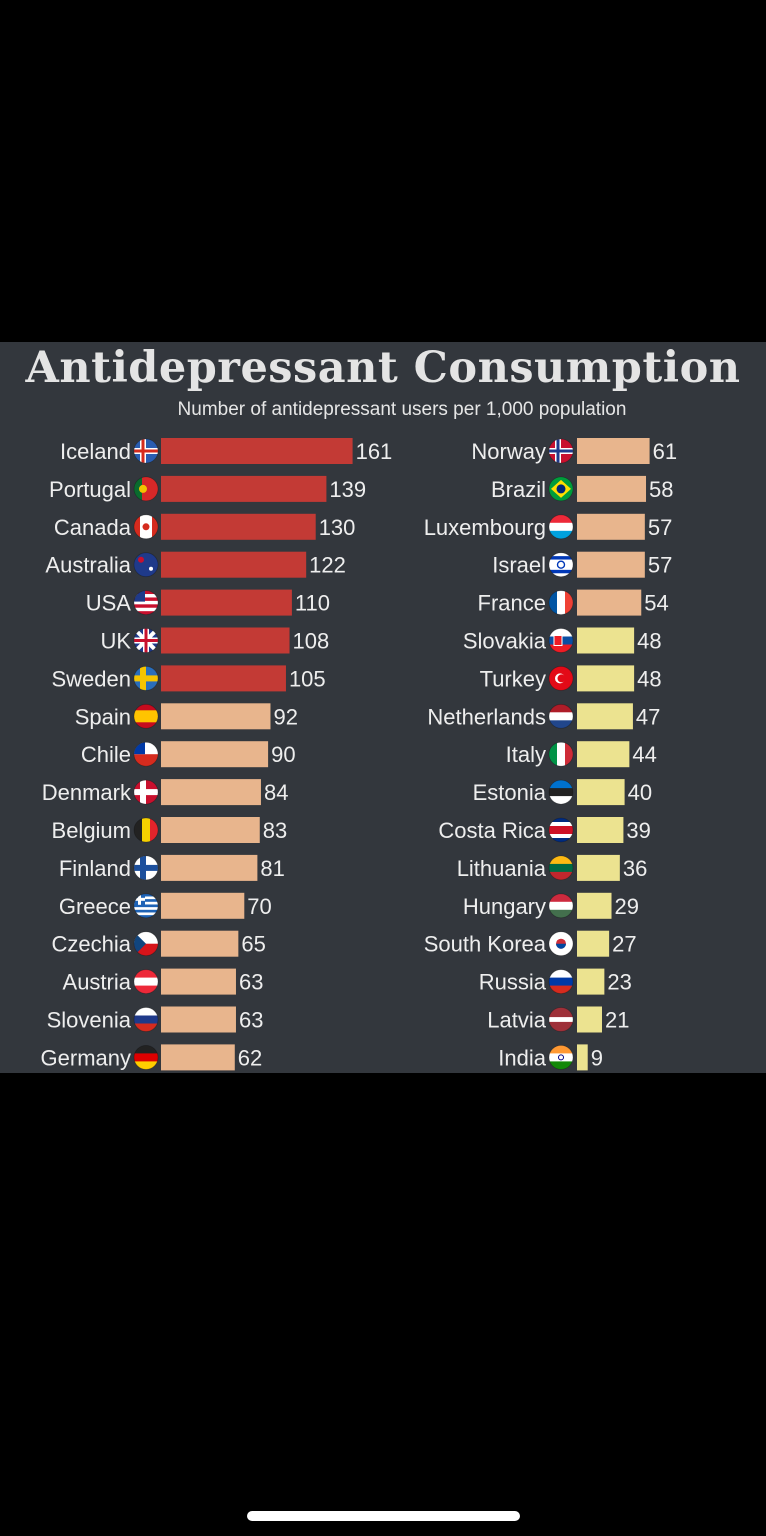 The height and width of the screenshot is (1536, 766). I want to click on value-label-latvia: 21, so click(617, 1020).